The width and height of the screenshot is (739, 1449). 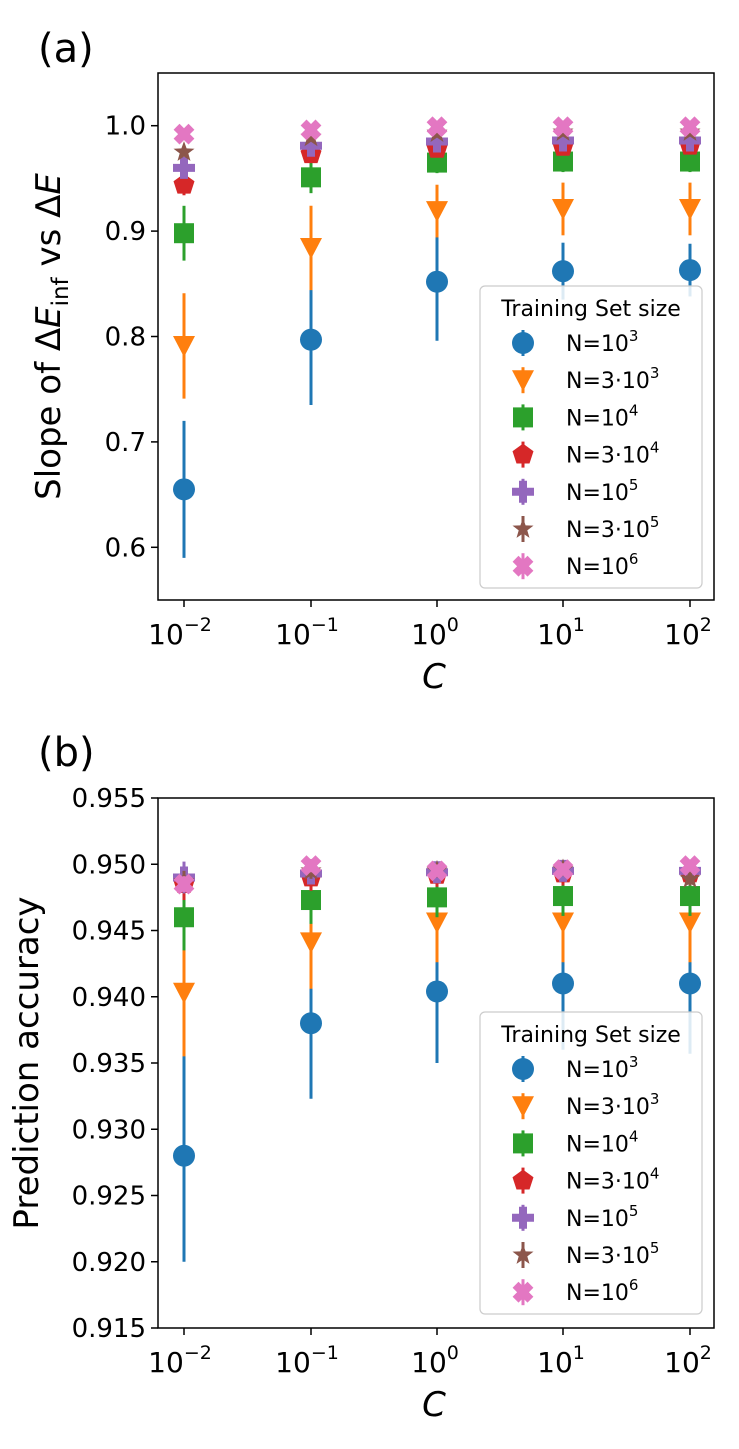 What do you see at coordinates (51, 336) in the screenshot?
I see `y-axis-label: Slope of ΔEinf vs ΔE` at bounding box center [51, 336].